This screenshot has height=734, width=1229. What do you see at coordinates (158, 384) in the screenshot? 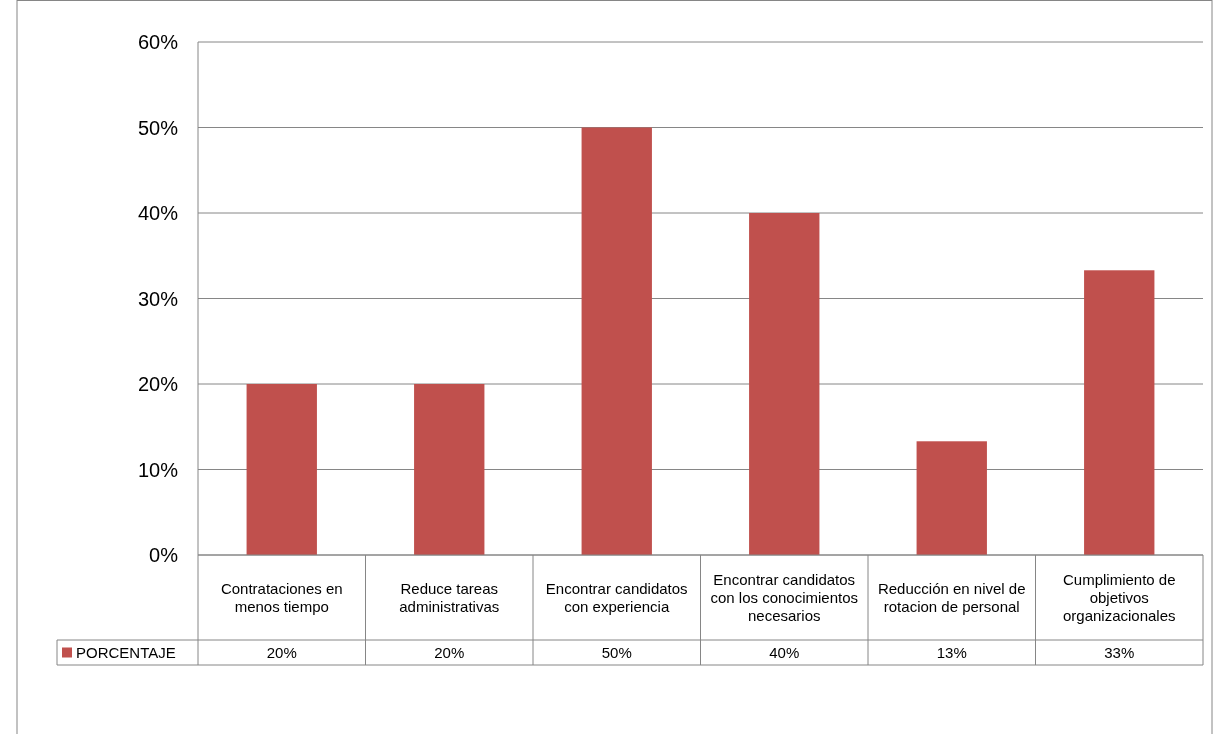
I see `y-tick-label: 20%` at bounding box center [158, 384].